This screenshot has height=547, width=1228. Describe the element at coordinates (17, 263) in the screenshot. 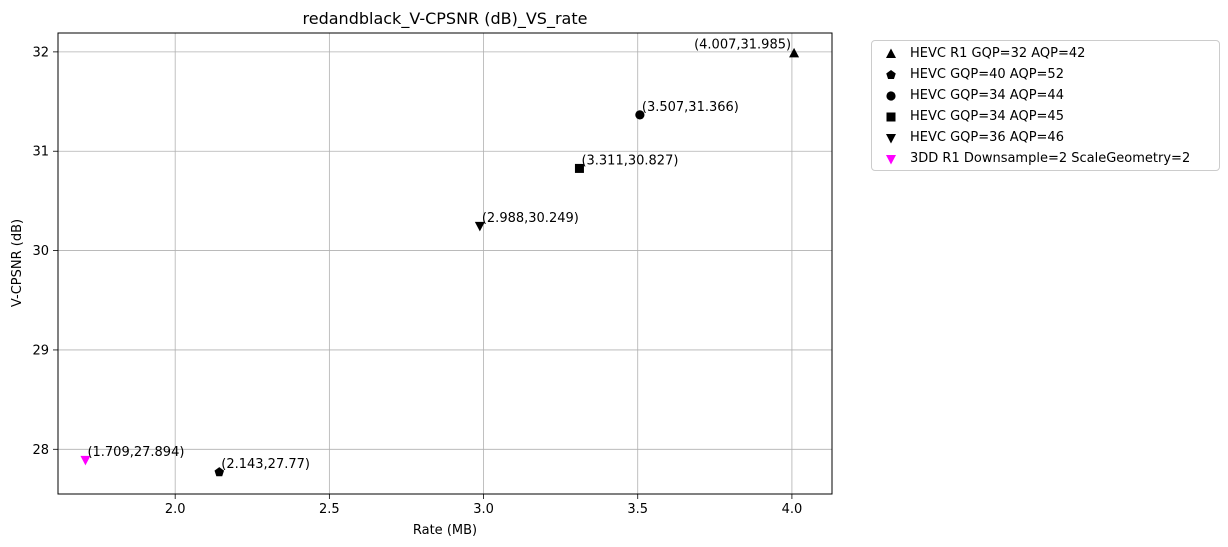

I see `y-axis-label: V-CPSNR (dB)` at that location.